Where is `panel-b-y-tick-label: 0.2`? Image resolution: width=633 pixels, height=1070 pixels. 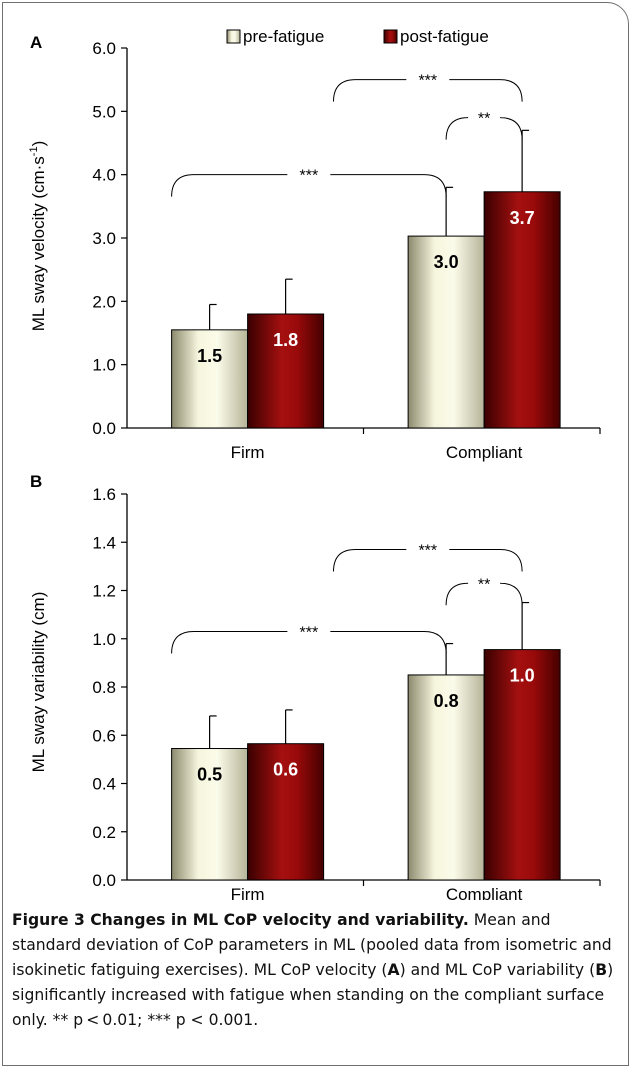
panel-b-y-tick-label: 0.2 is located at coordinates (104, 832).